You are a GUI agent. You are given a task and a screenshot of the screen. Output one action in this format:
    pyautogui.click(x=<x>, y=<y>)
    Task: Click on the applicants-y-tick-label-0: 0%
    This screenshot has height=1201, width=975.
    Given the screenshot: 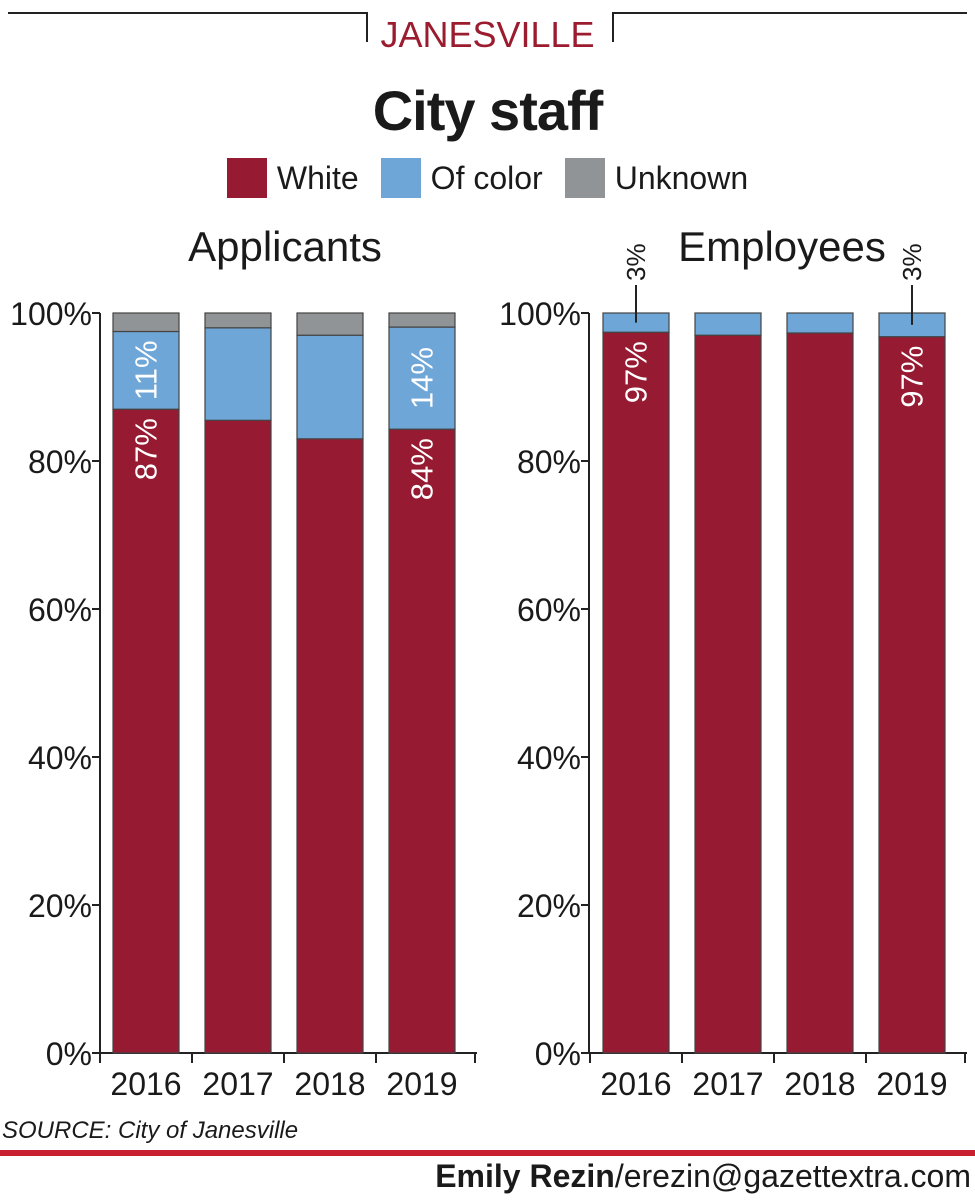 What is the action you would take?
    pyautogui.click(x=69, y=1054)
    